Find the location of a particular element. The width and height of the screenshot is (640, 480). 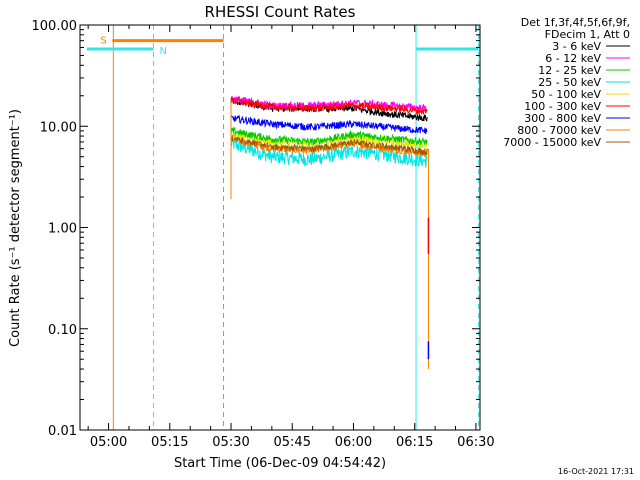

legend-entry-label: 100 - 300 keV is located at coordinates (562, 106).